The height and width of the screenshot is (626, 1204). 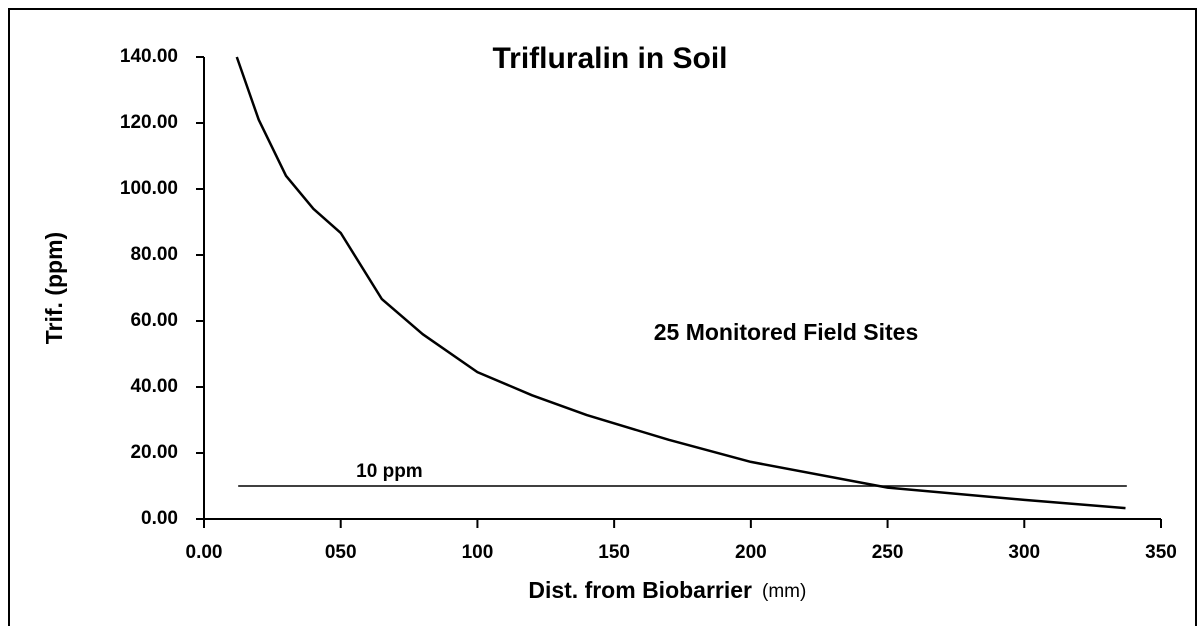 What do you see at coordinates (149, 188) in the screenshot?
I see `y-tick-label: 100.00` at bounding box center [149, 188].